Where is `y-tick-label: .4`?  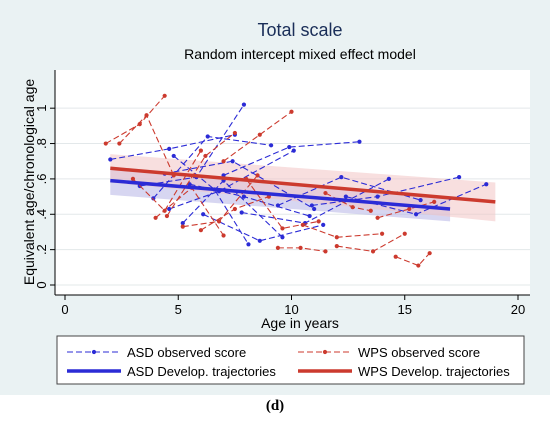 y-tick-label: .4 is located at coordinates (41, 214).